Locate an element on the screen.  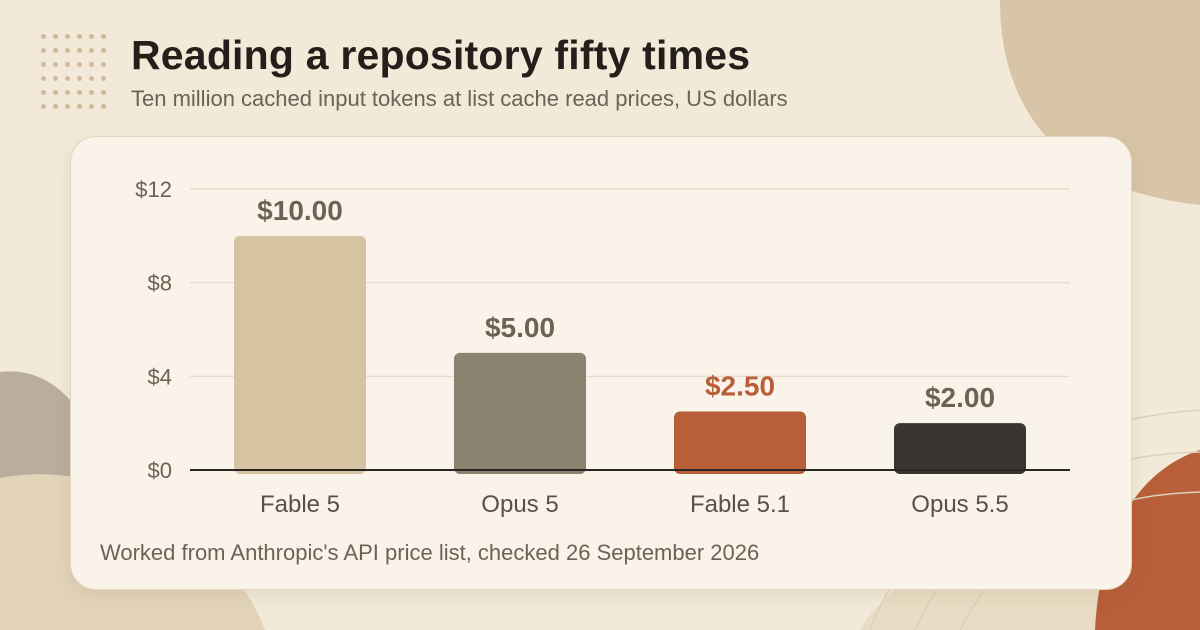
bar-value-label: $2.50 is located at coordinates (740, 385).